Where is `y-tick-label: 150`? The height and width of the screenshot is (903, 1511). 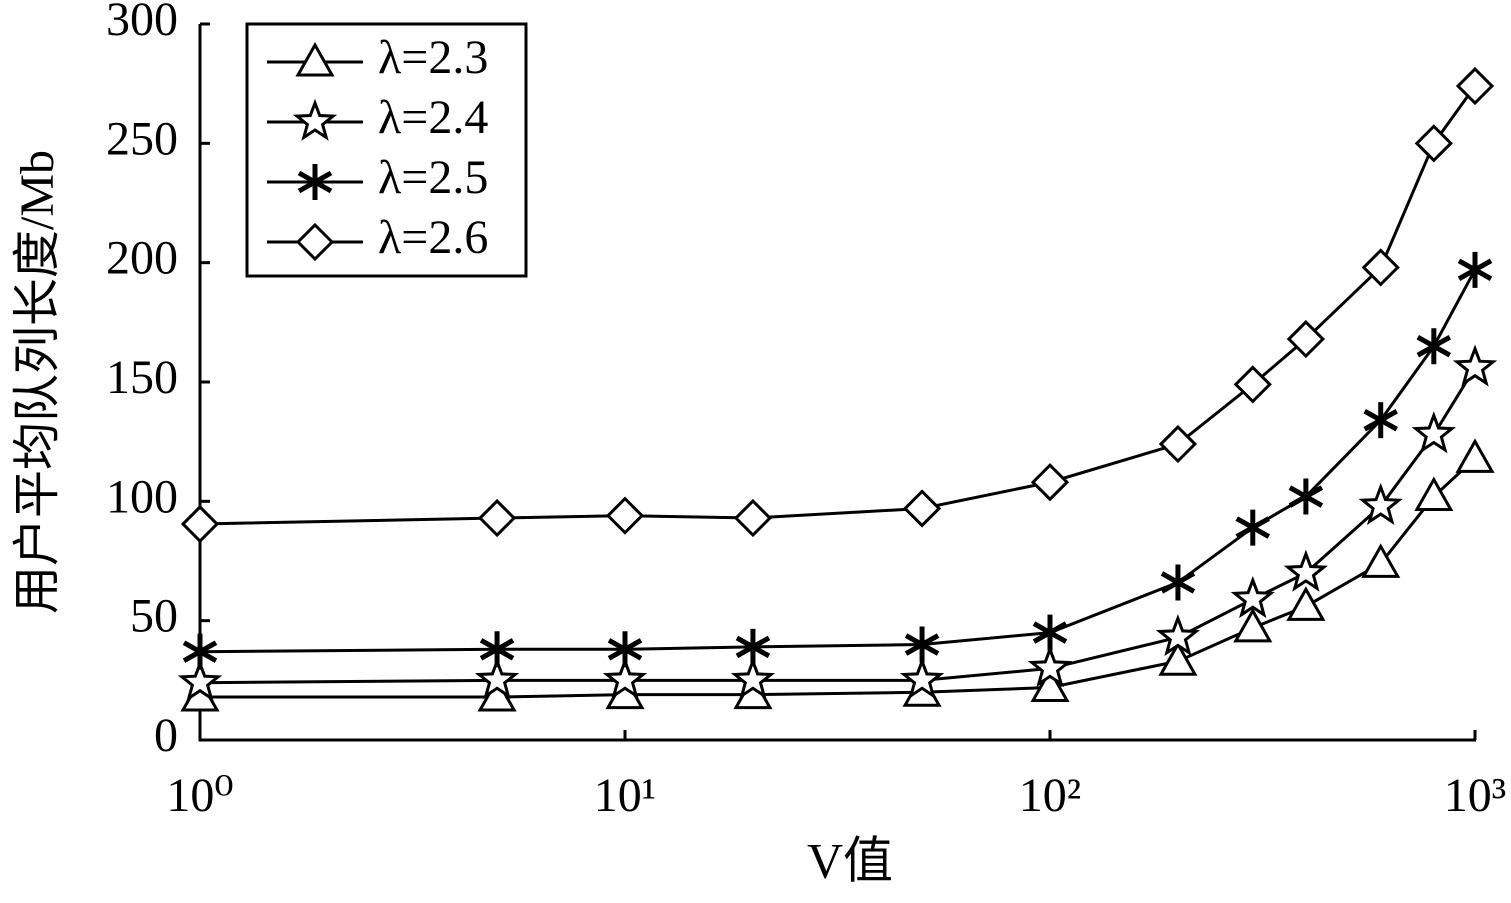 y-tick-label: 150 is located at coordinates (142, 377).